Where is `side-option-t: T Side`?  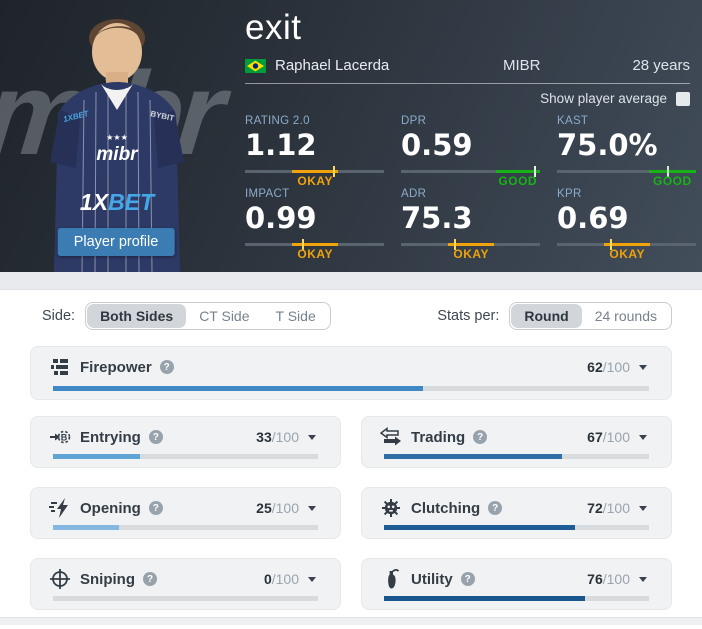
side-option-t: T Side is located at coordinates (295, 316).